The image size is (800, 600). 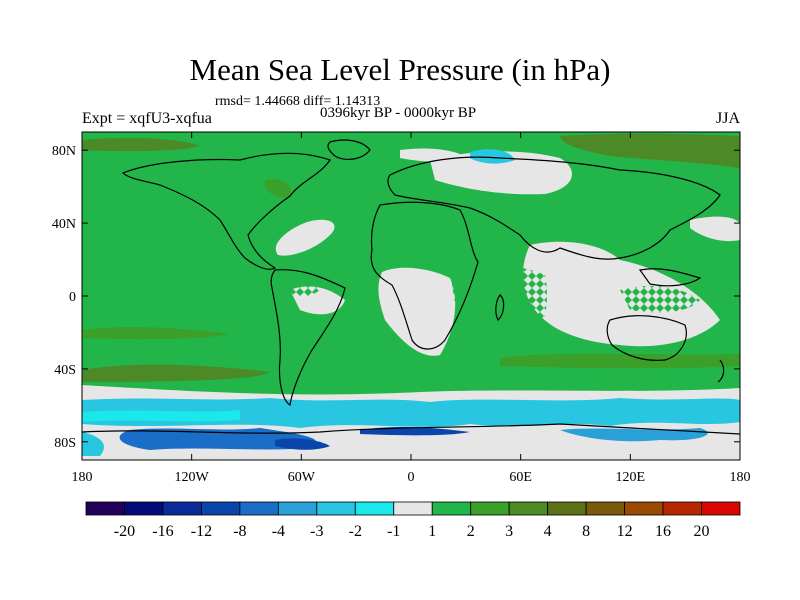 I want to click on outline-australia, so click(x=646, y=338).